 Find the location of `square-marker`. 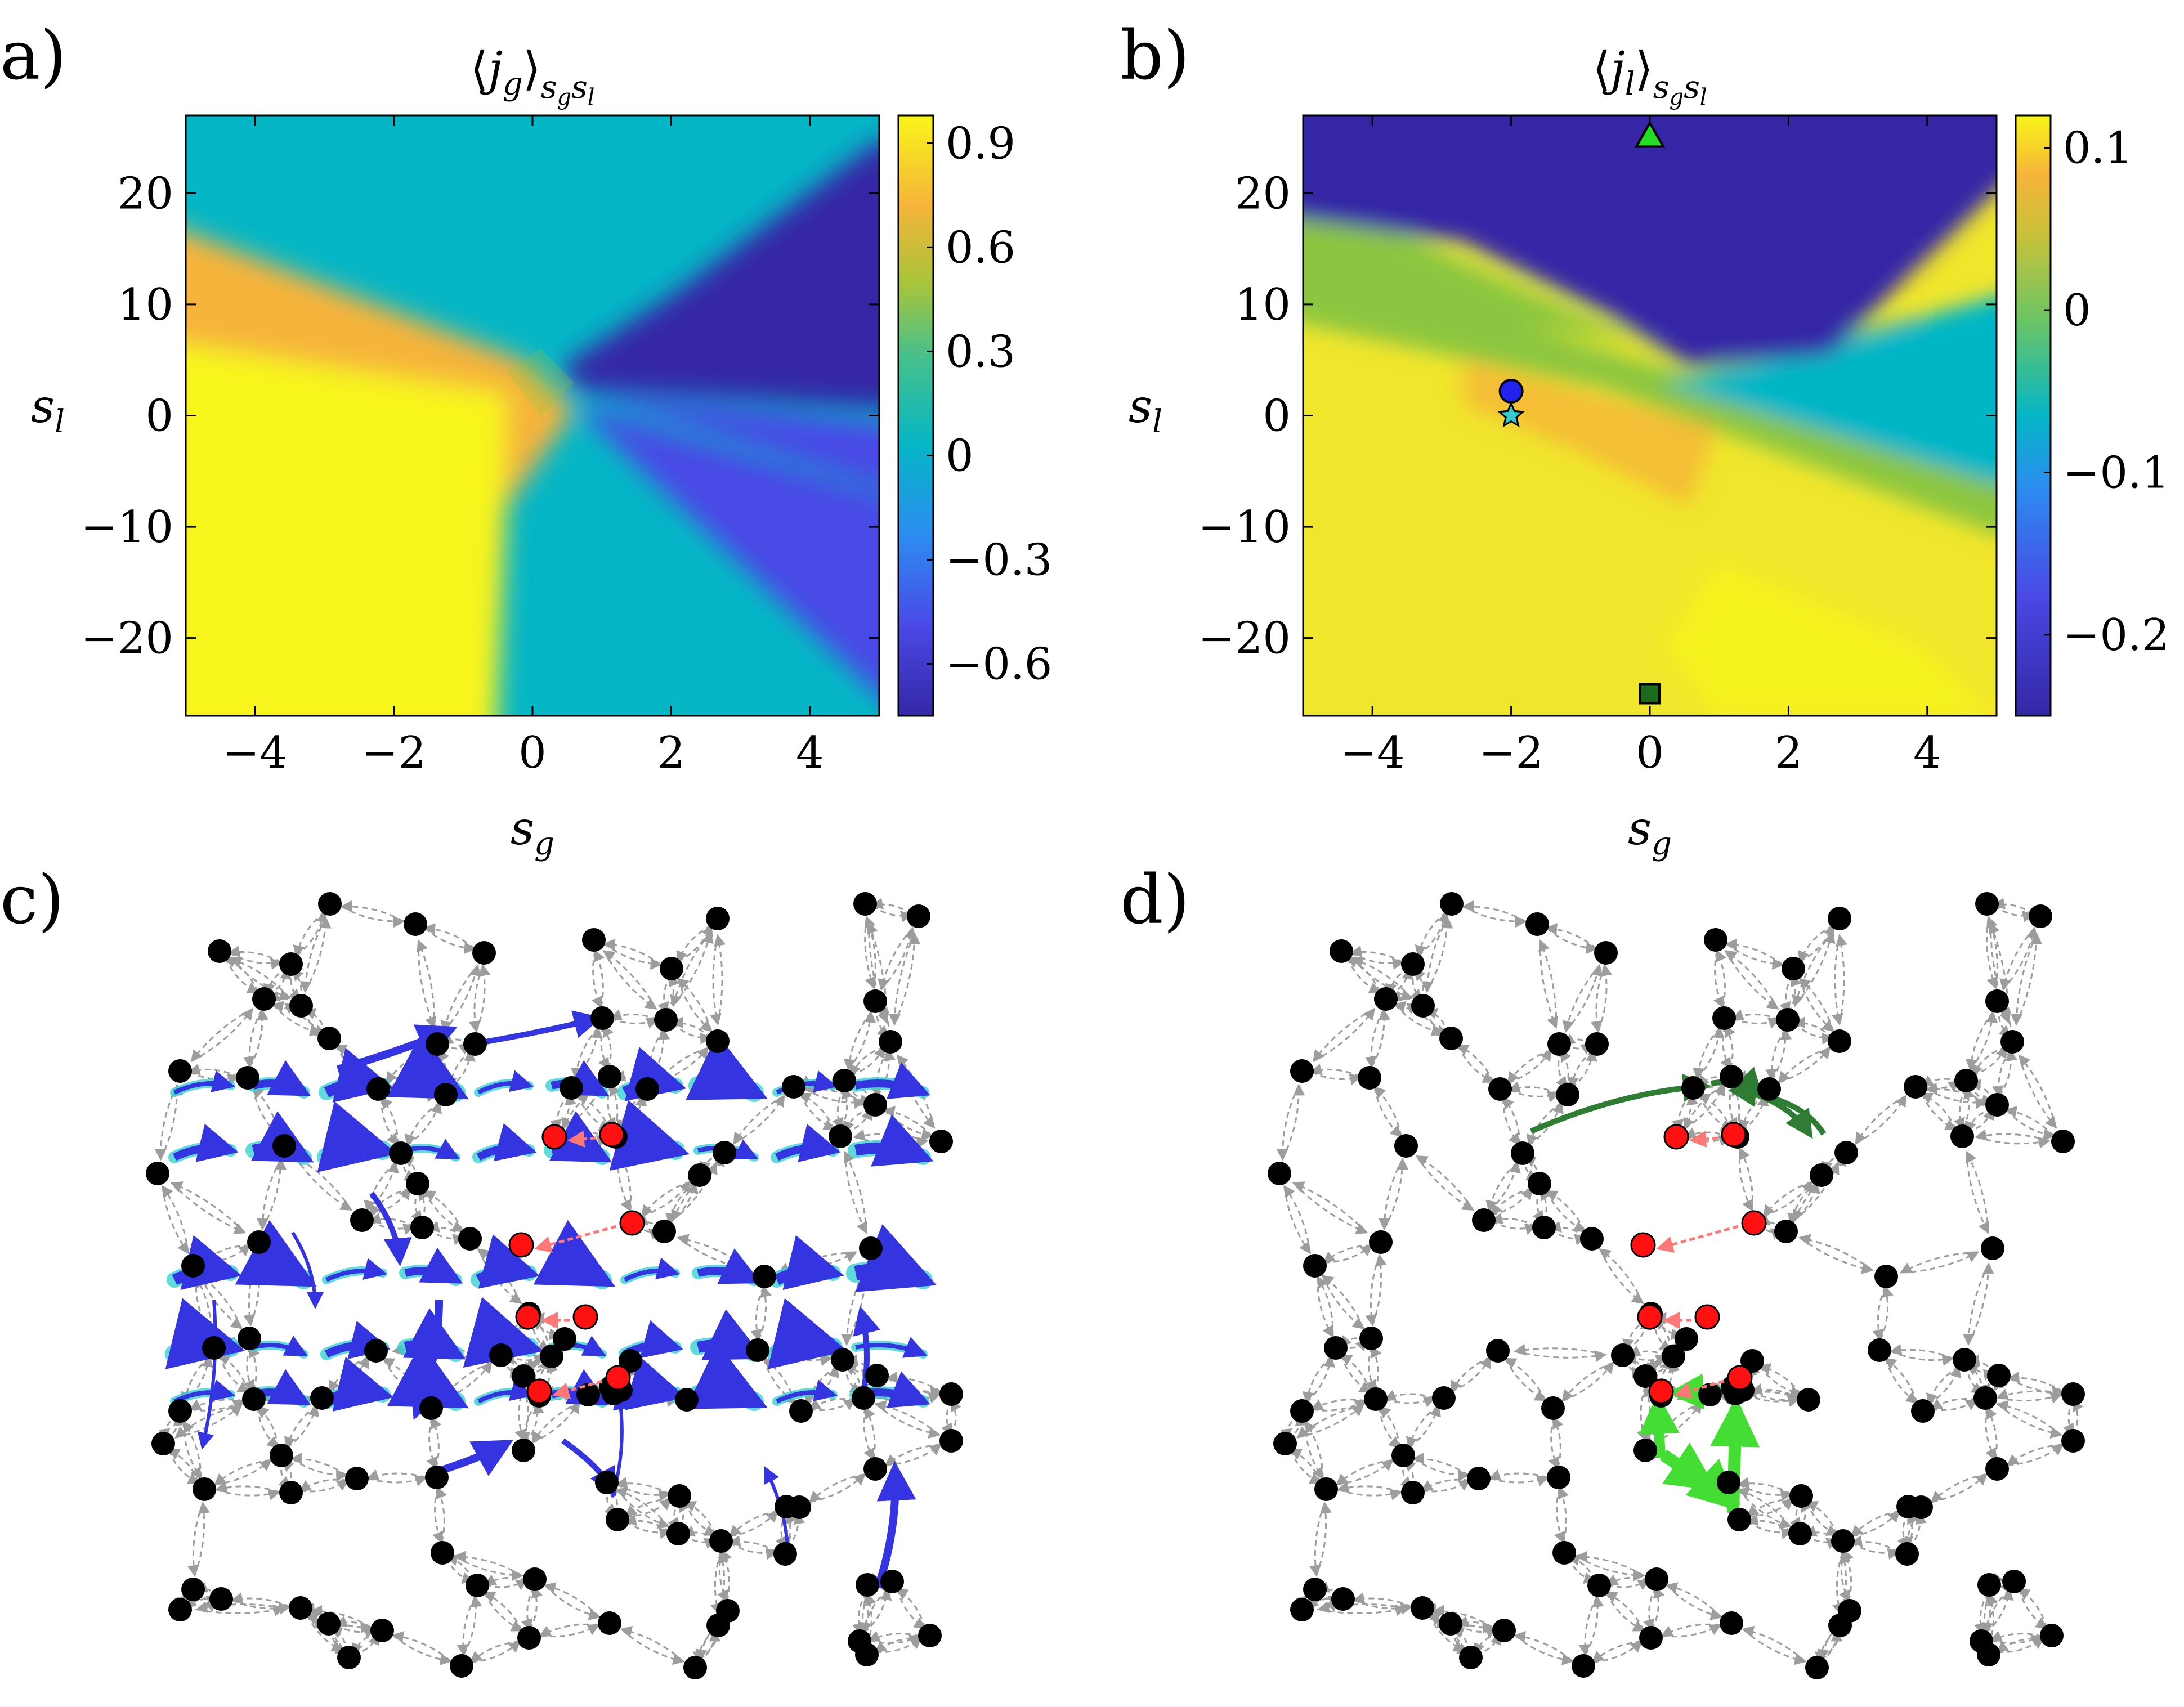

square-marker is located at coordinates (1650, 694).